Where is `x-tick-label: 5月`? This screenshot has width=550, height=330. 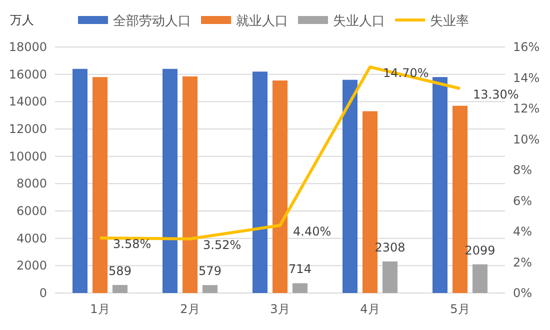 x-tick-label: 5月 is located at coordinates (460, 309).